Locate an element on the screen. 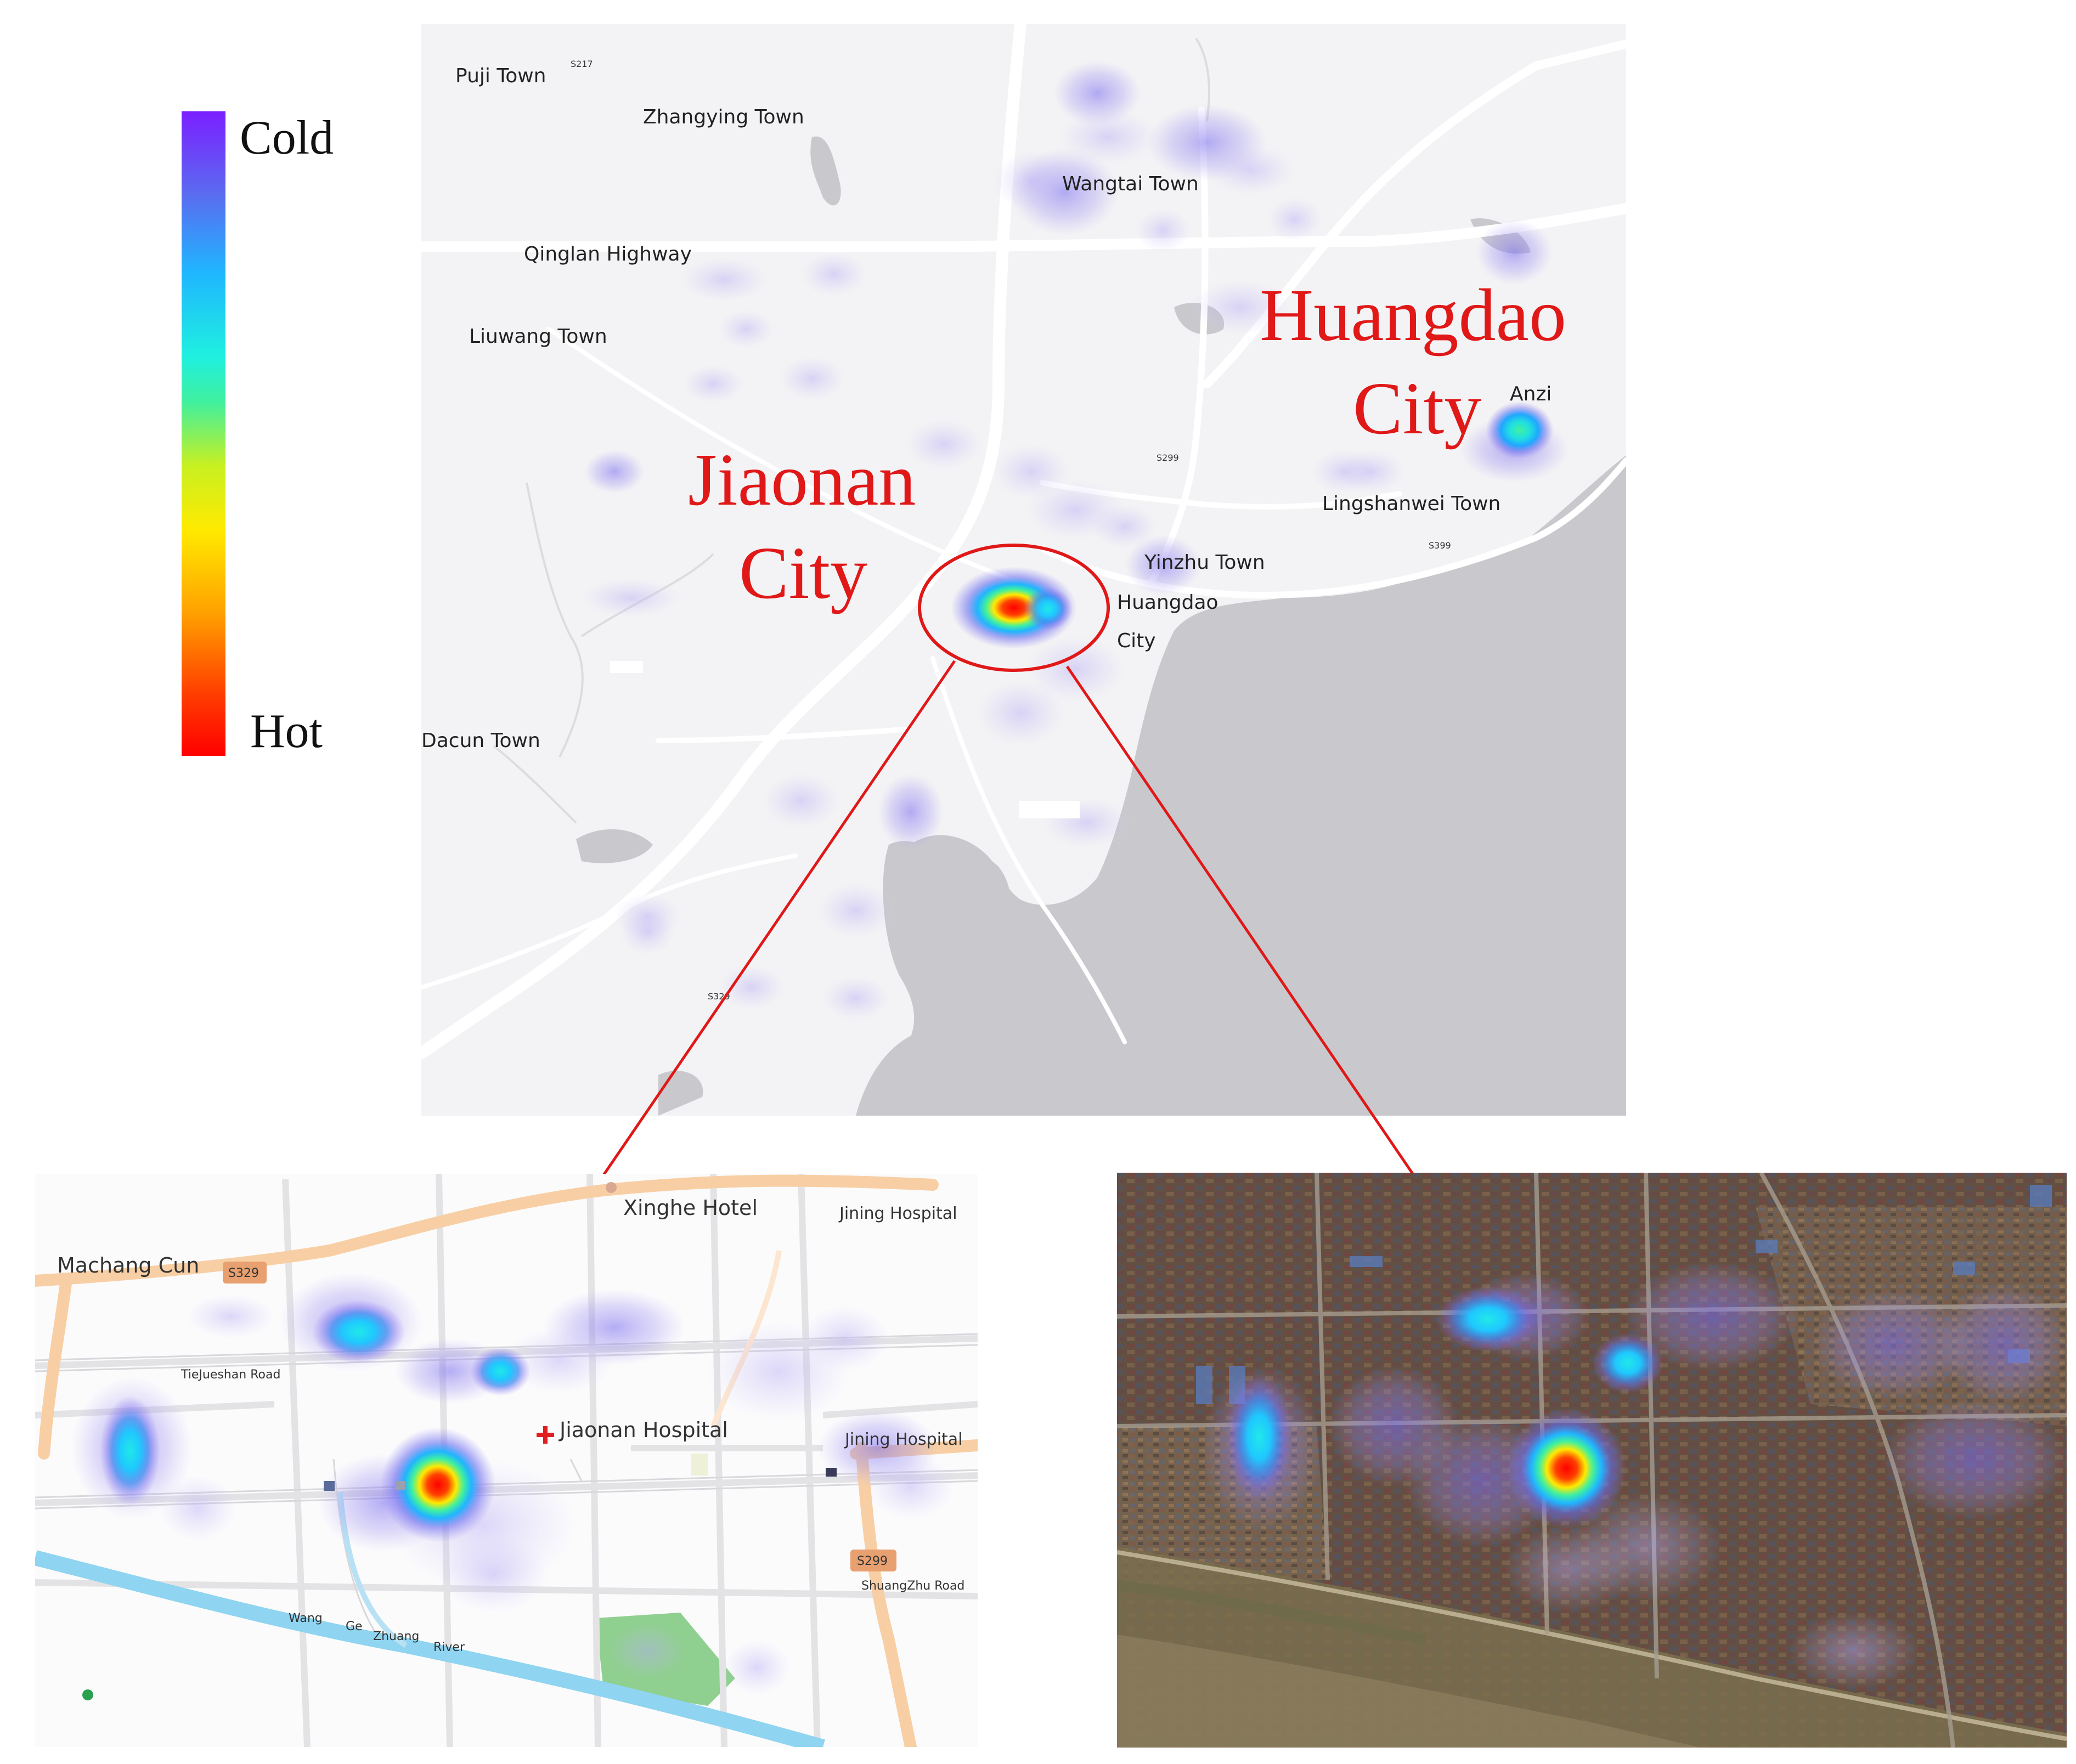  poi-building-icon is located at coordinates (329, 1486).